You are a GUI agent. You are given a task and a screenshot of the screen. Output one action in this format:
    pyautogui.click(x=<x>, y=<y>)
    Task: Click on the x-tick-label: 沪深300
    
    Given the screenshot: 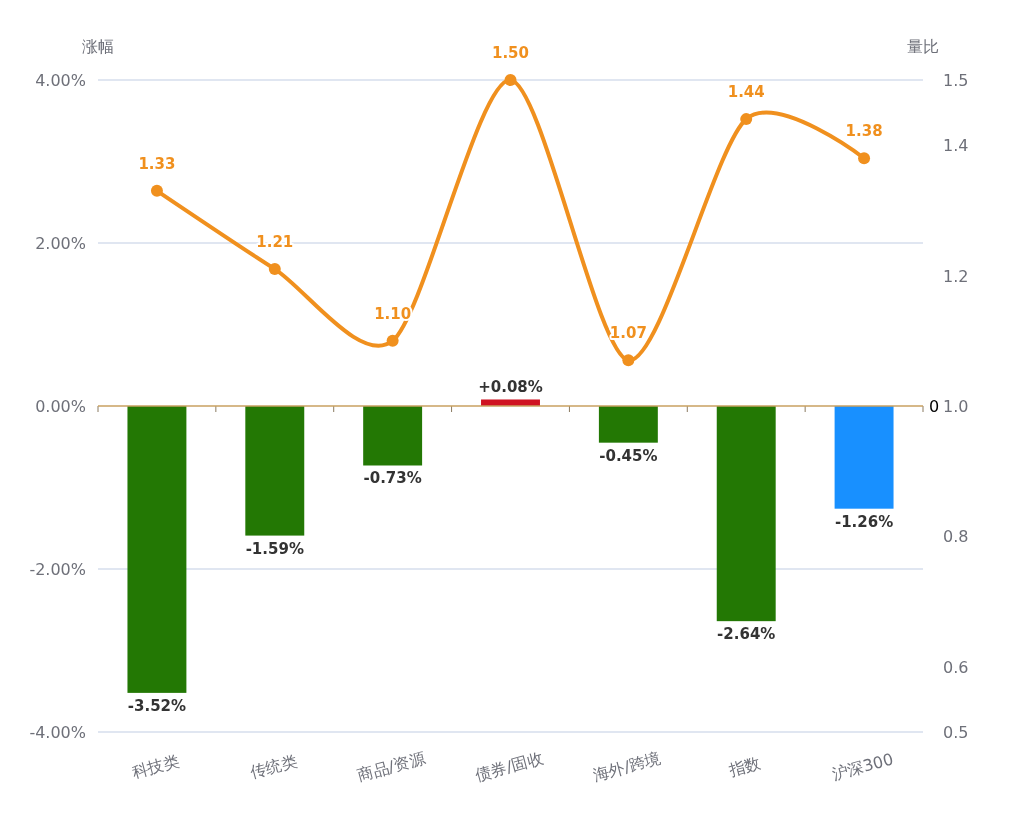 What is the action you would take?
    pyautogui.click(x=862, y=766)
    